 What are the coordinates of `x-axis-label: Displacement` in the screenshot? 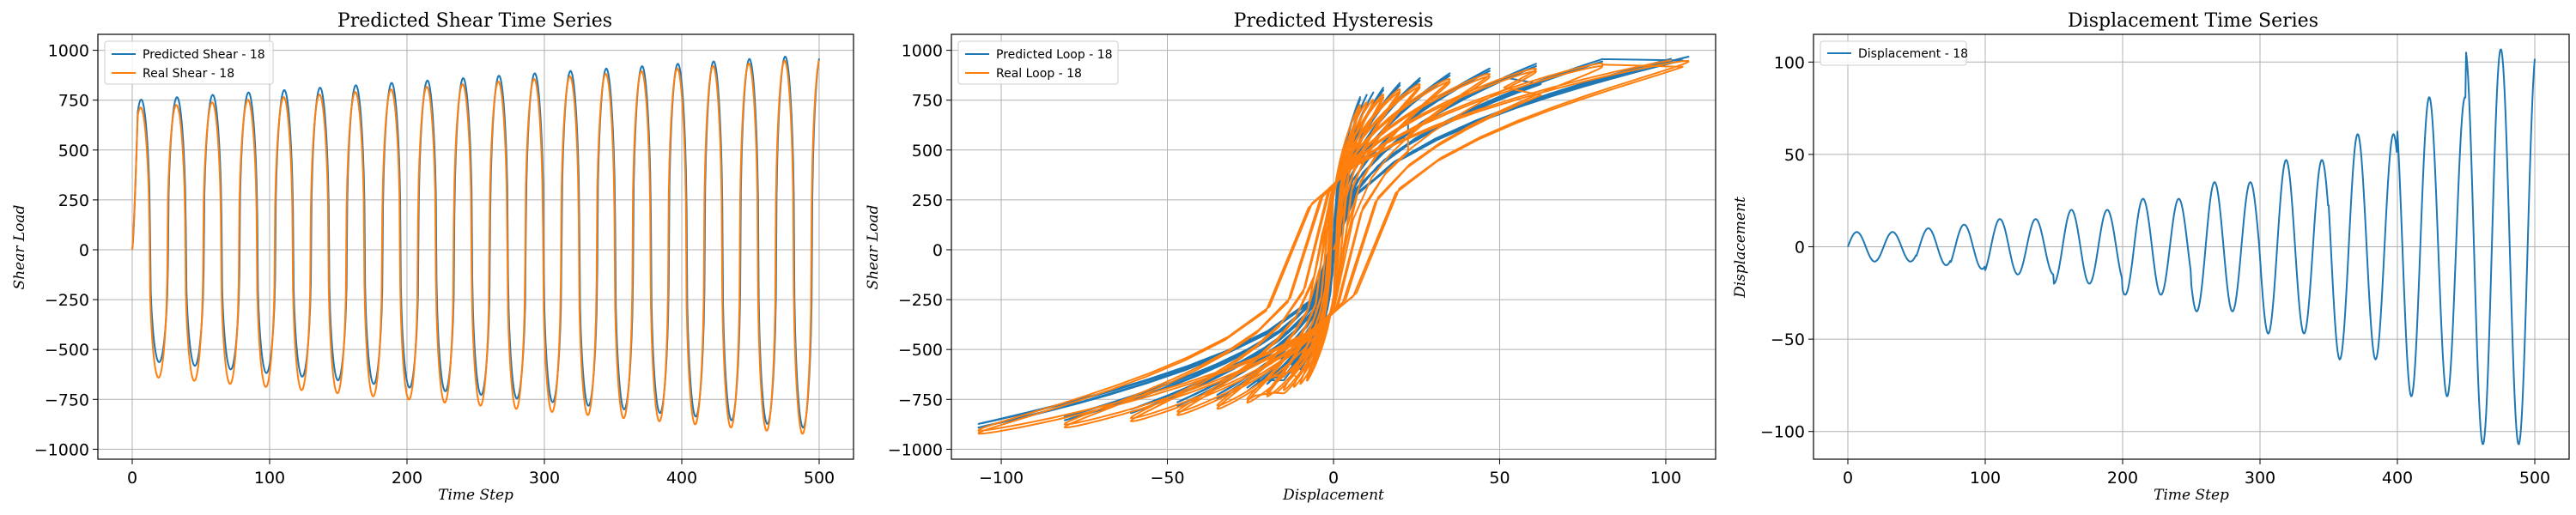 It's located at (1333, 495).